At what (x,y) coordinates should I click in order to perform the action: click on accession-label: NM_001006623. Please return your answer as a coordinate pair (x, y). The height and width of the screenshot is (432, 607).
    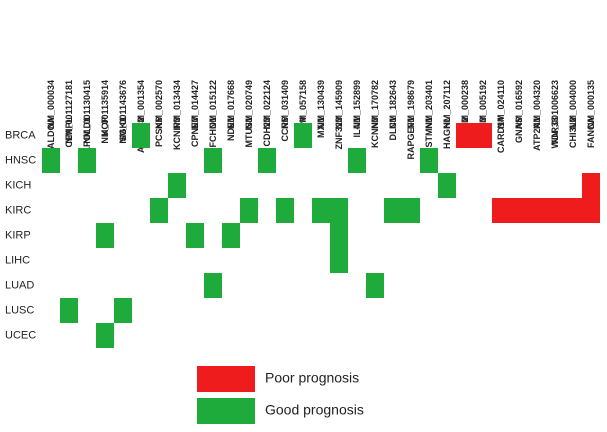
    Looking at the image, I should click on (555, 112).